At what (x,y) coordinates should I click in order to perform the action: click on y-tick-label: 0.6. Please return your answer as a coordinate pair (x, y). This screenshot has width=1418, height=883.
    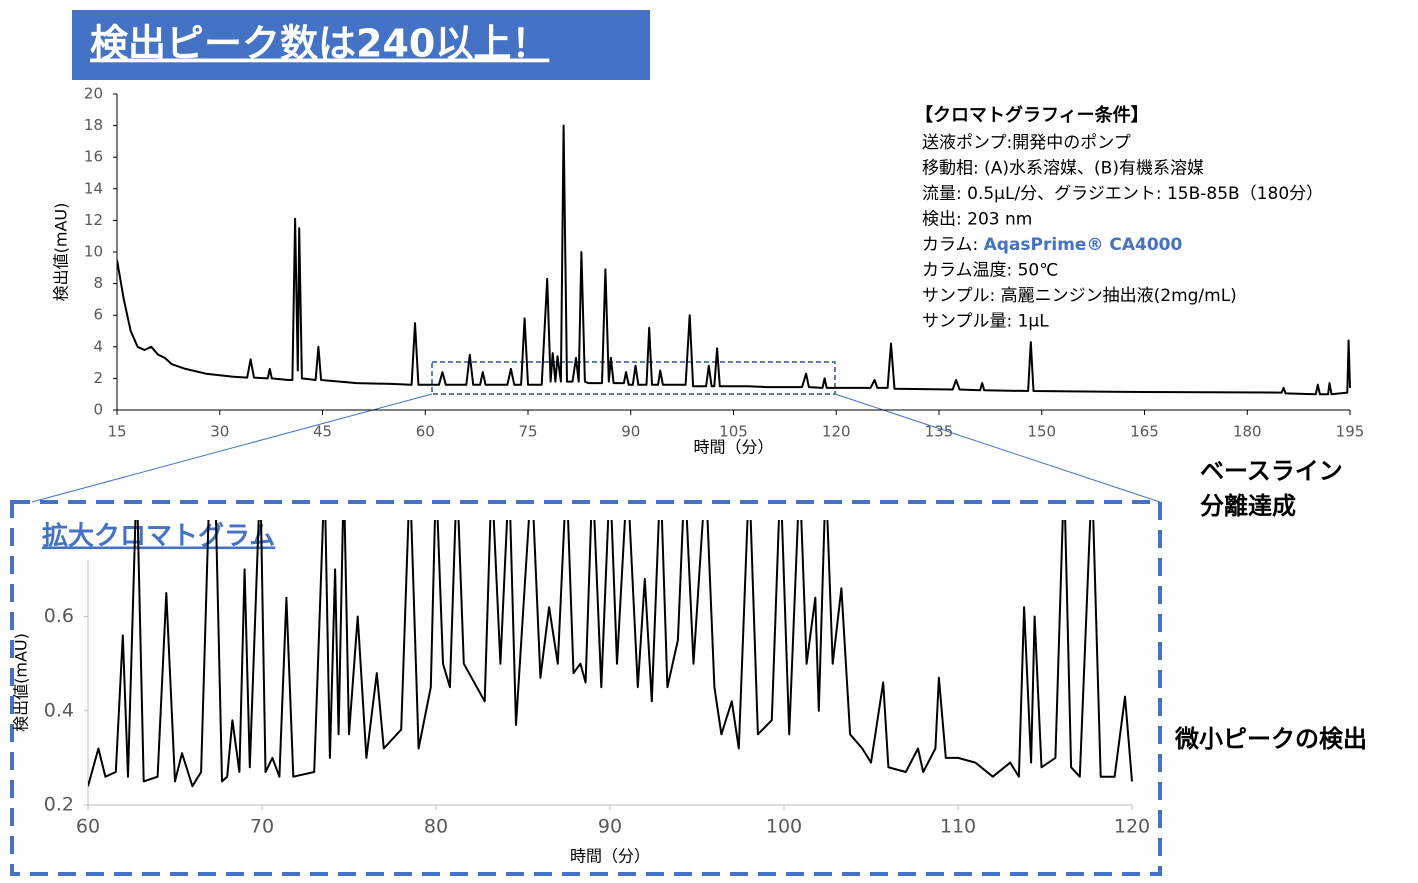
    Looking at the image, I should click on (59, 616).